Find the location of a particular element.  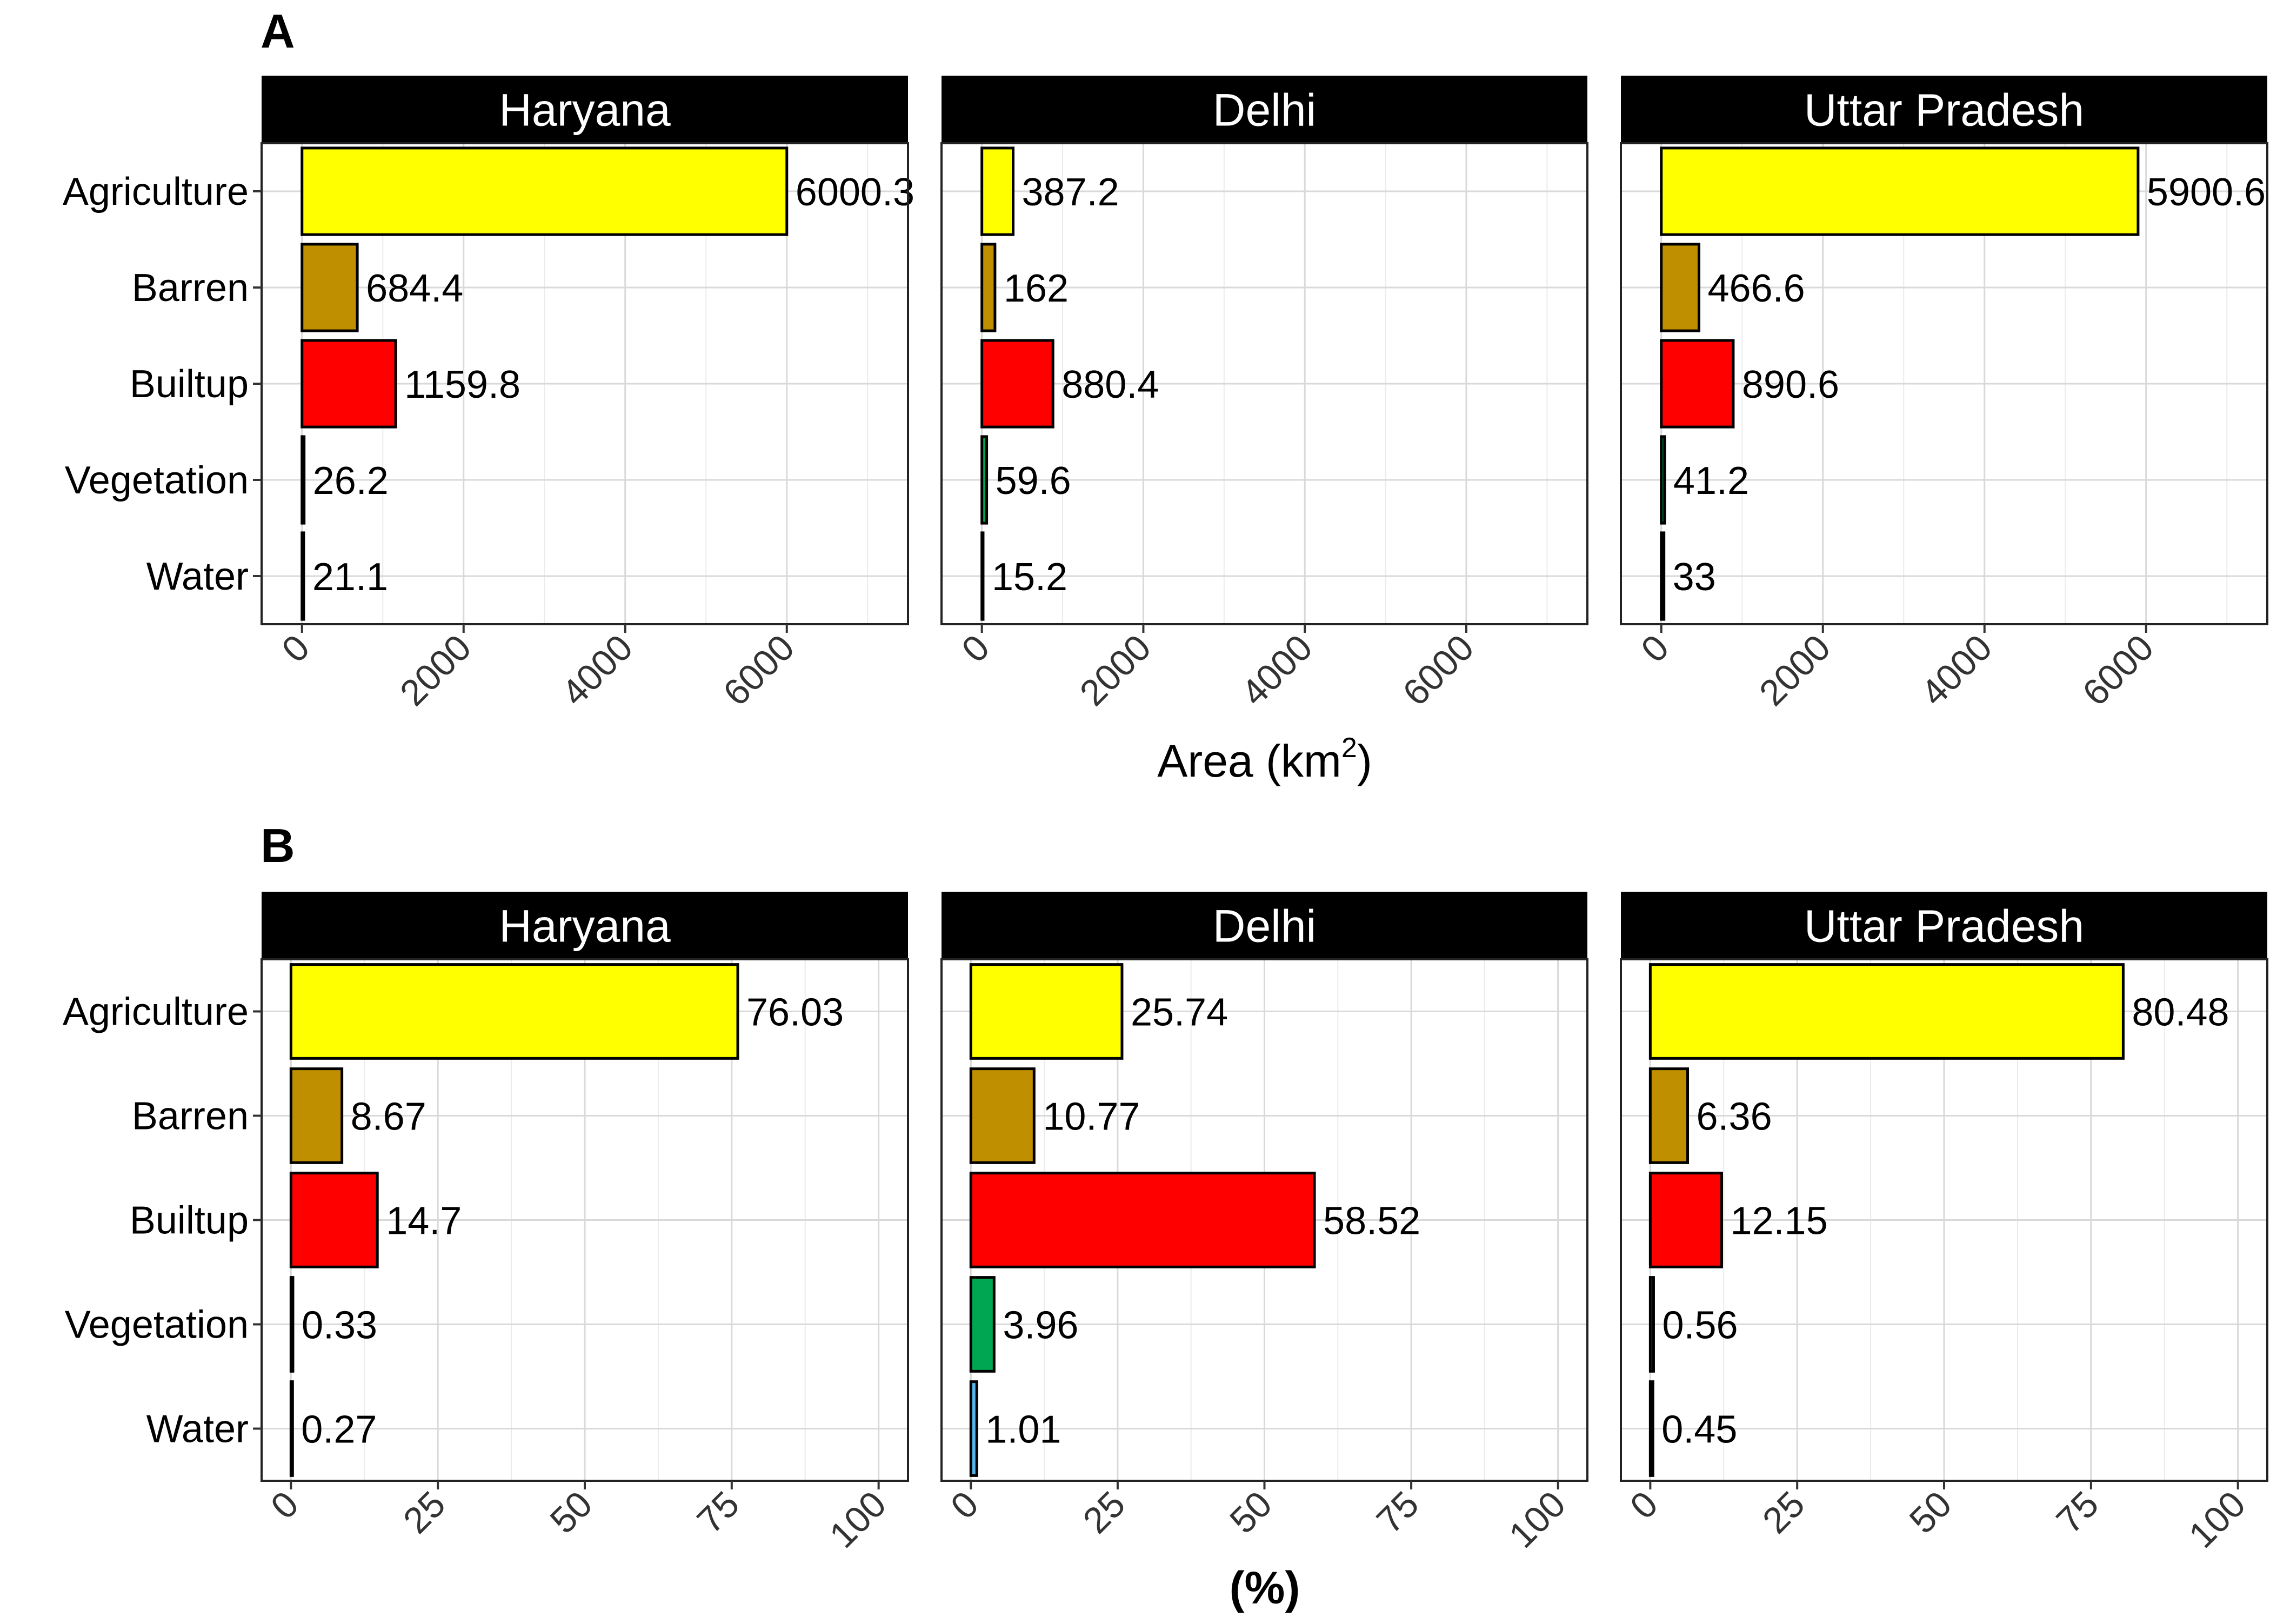

panel-b-bar-uttar-pradesh-agriculture is located at coordinates (1886, 1011).